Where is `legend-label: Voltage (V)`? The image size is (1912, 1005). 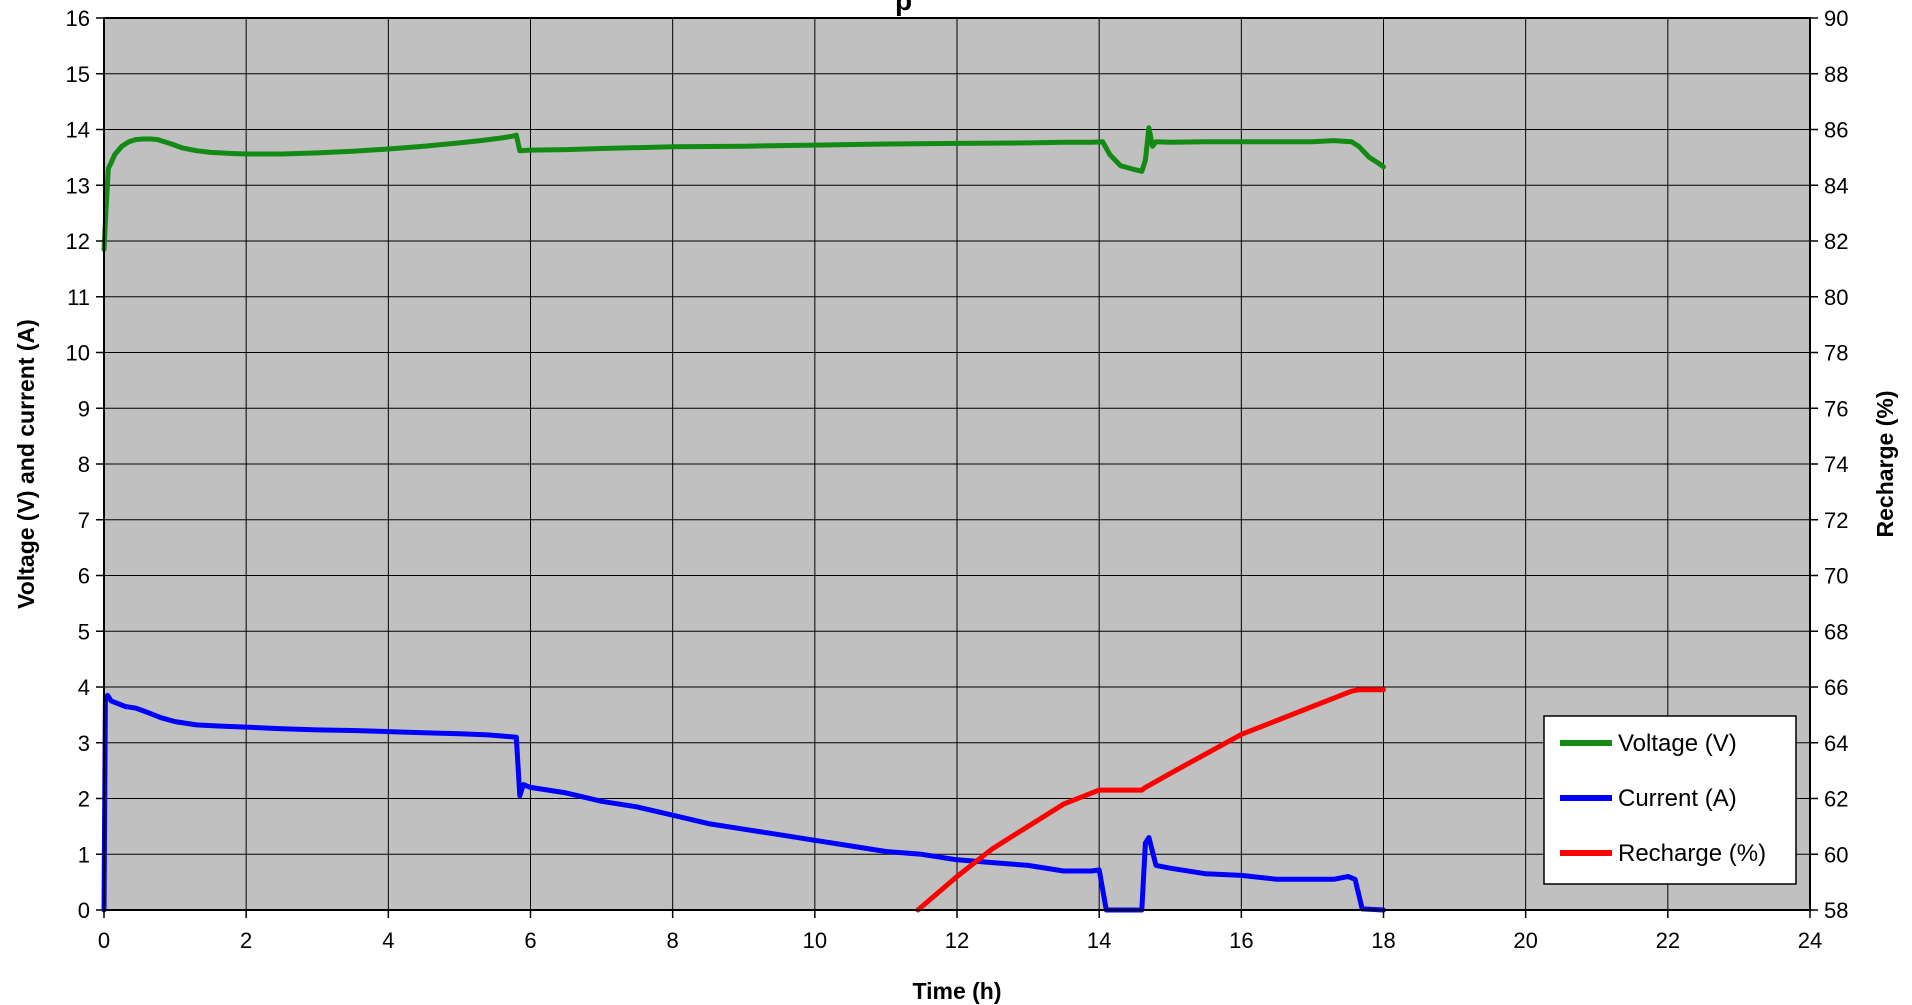 legend-label: Voltage (V) is located at coordinates (1677, 743).